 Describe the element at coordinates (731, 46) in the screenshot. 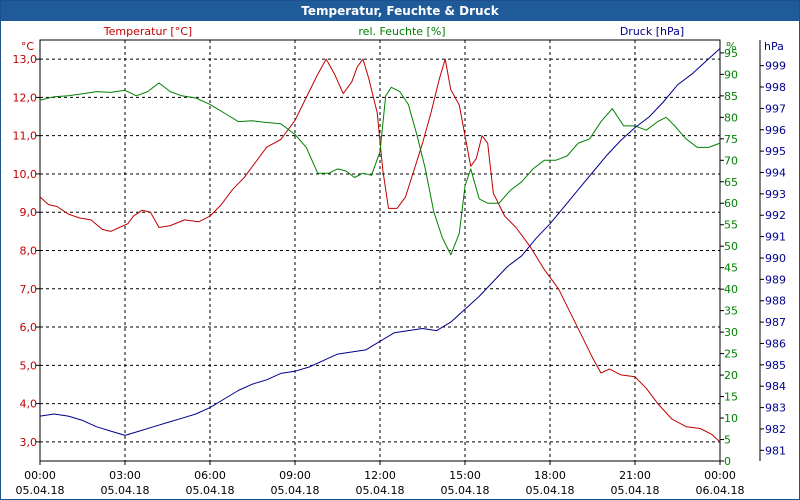

I see `axis-unit-humidity: %` at that location.